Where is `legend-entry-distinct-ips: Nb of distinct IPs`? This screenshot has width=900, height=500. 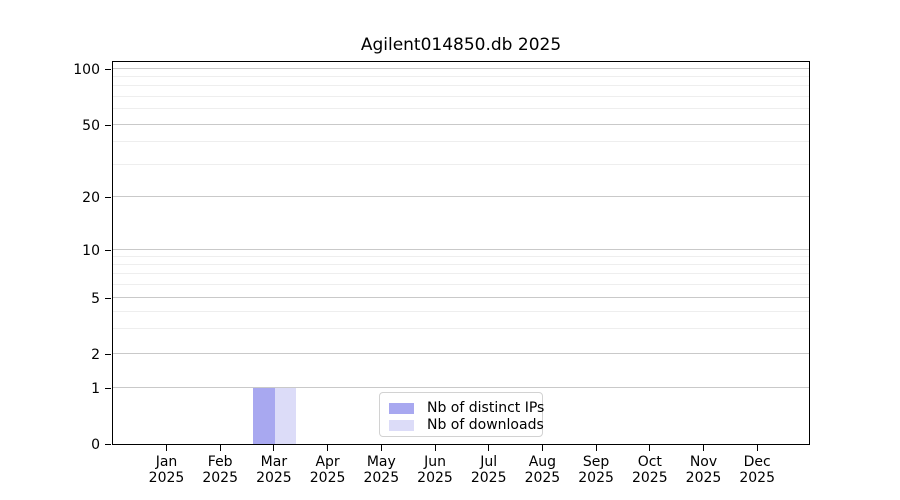 legend-entry-distinct-ips: Nb of distinct IPs is located at coordinates (467, 408).